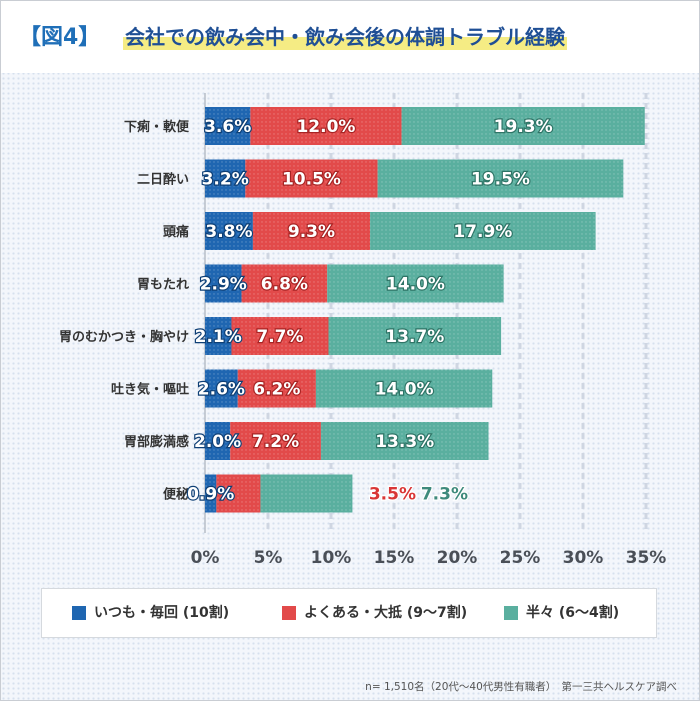 This screenshot has height=701, width=700. I want to click on x-tick-label: 35%, so click(646, 558).